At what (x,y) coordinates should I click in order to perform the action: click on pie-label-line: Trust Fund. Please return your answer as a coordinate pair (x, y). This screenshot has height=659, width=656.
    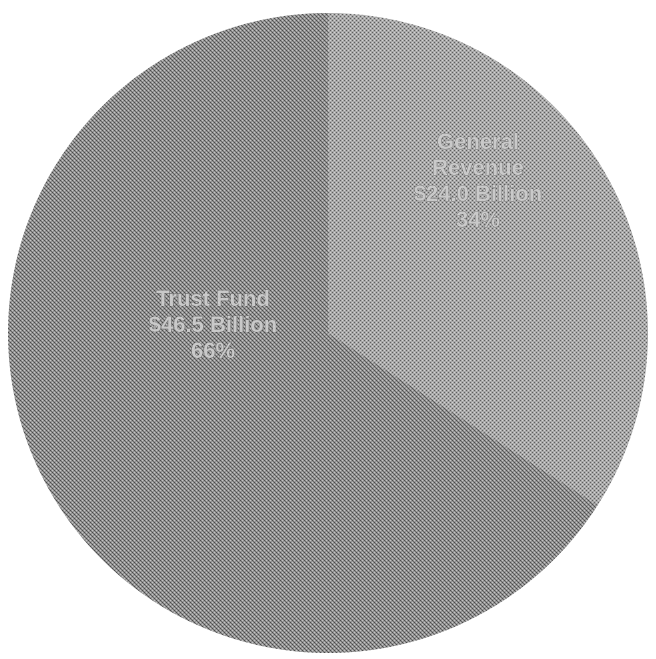
    Looking at the image, I should click on (213, 298).